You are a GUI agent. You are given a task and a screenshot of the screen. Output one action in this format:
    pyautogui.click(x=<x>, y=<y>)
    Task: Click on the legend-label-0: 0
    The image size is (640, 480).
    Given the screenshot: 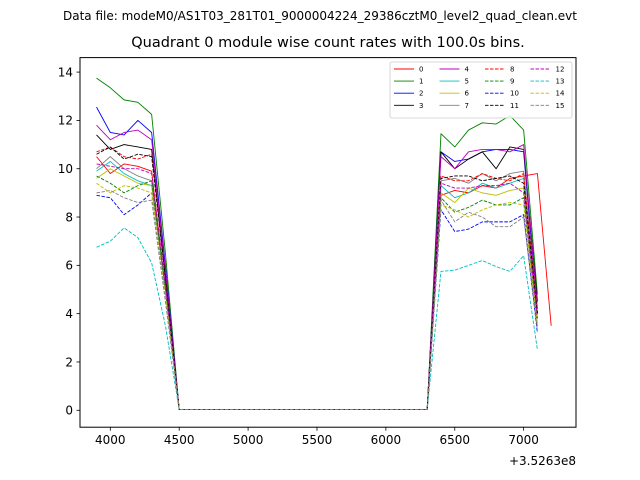 What is the action you would take?
    pyautogui.click(x=421, y=70)
    